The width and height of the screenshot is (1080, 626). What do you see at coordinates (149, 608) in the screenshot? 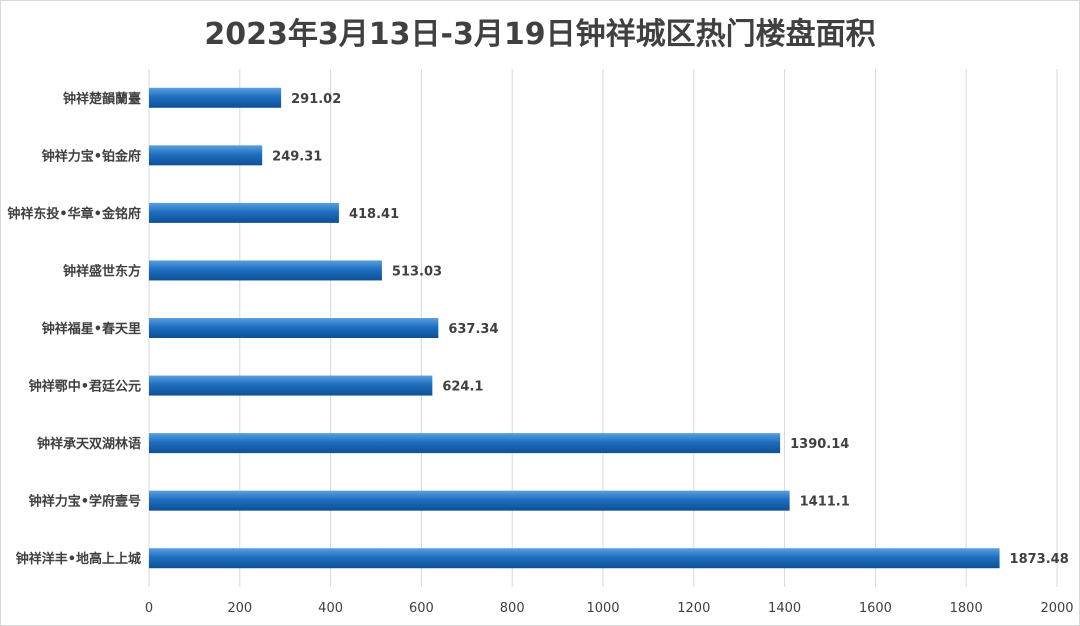
I see `x-tick-label: 0` at bounding box center [149, 608].